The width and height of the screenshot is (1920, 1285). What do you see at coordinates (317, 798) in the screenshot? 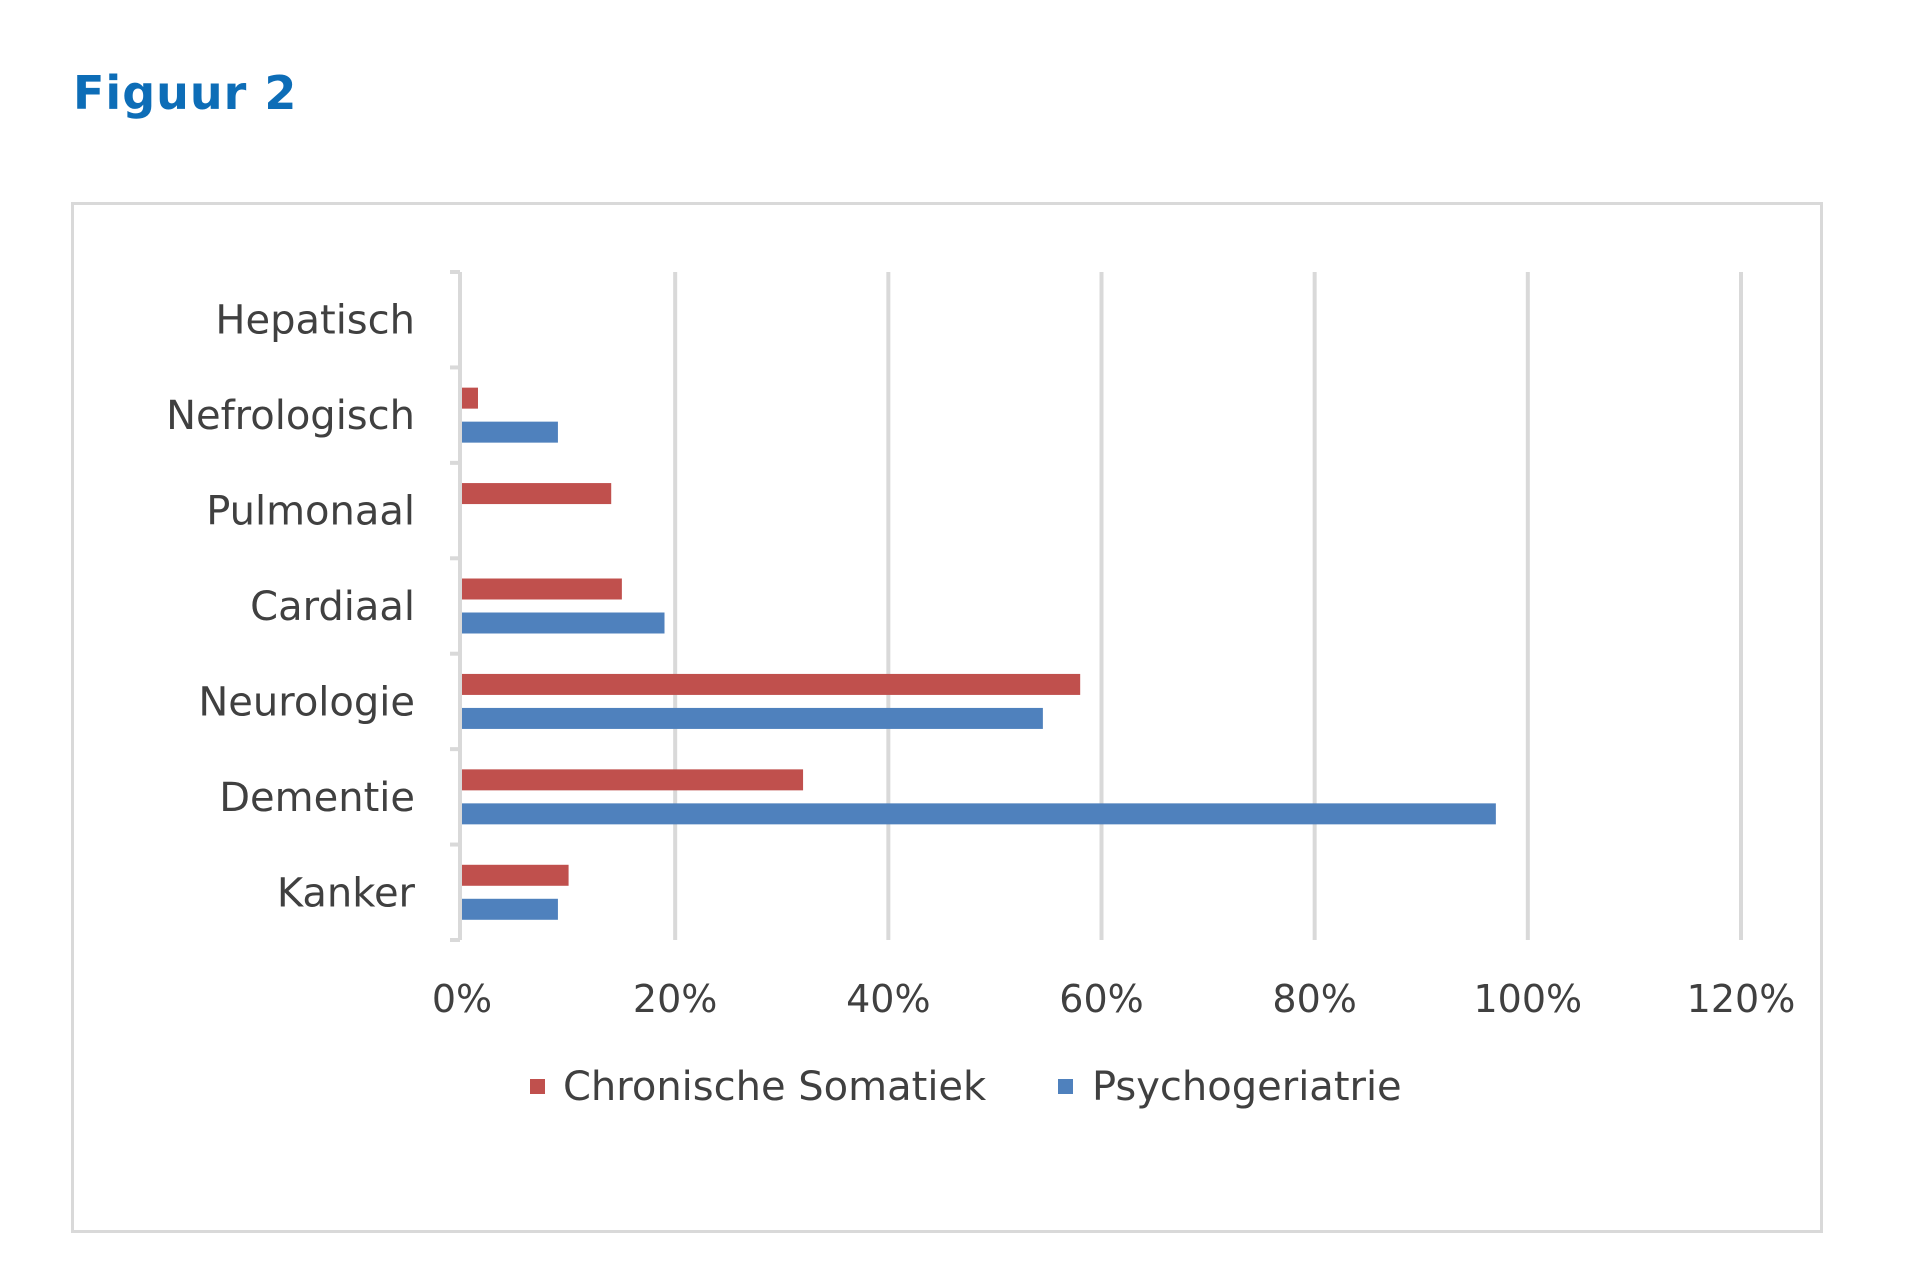
I see `category-label: Dementie` at bounding box center [317, 798].